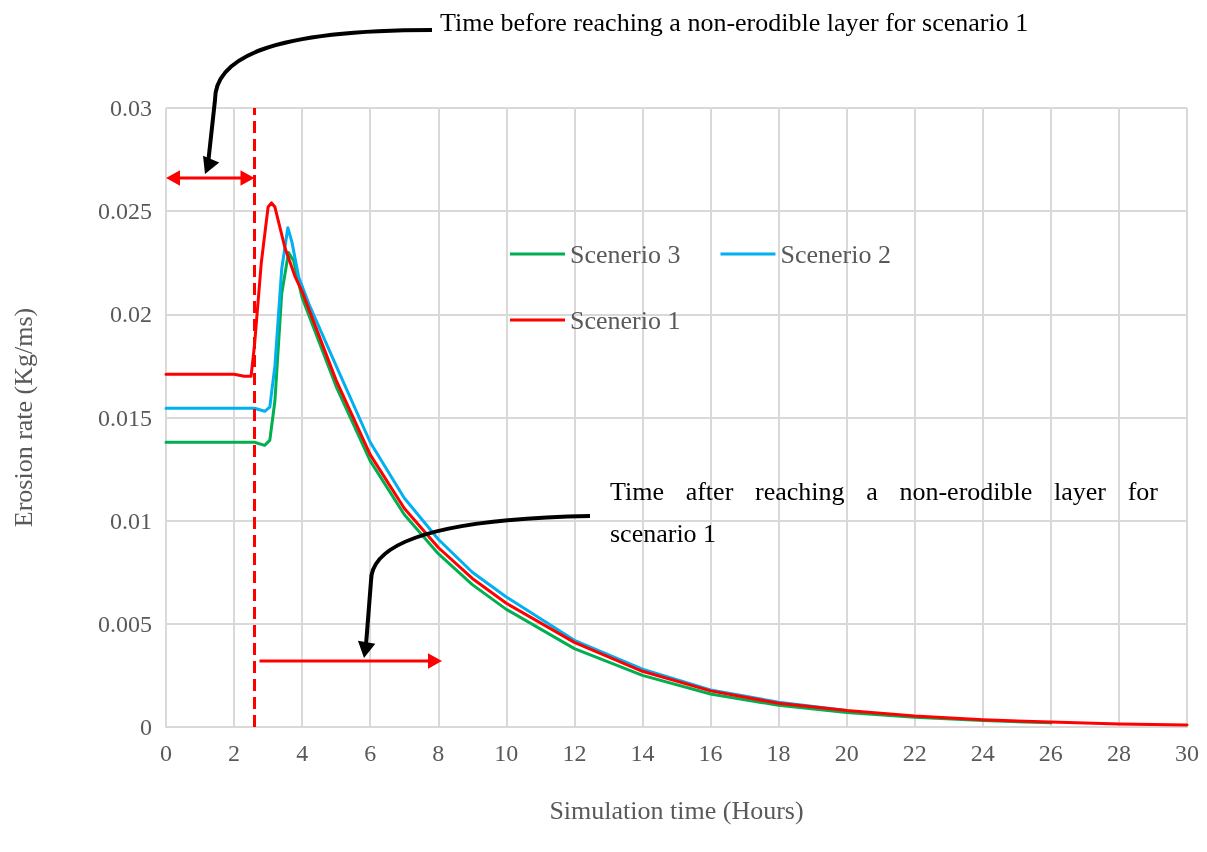 This screenshot has width=1207, height=852. What do you see at coordinates (506, 753) in the screenshot?
I see `x-tick-label: 10` at bounding box center [506, 753].